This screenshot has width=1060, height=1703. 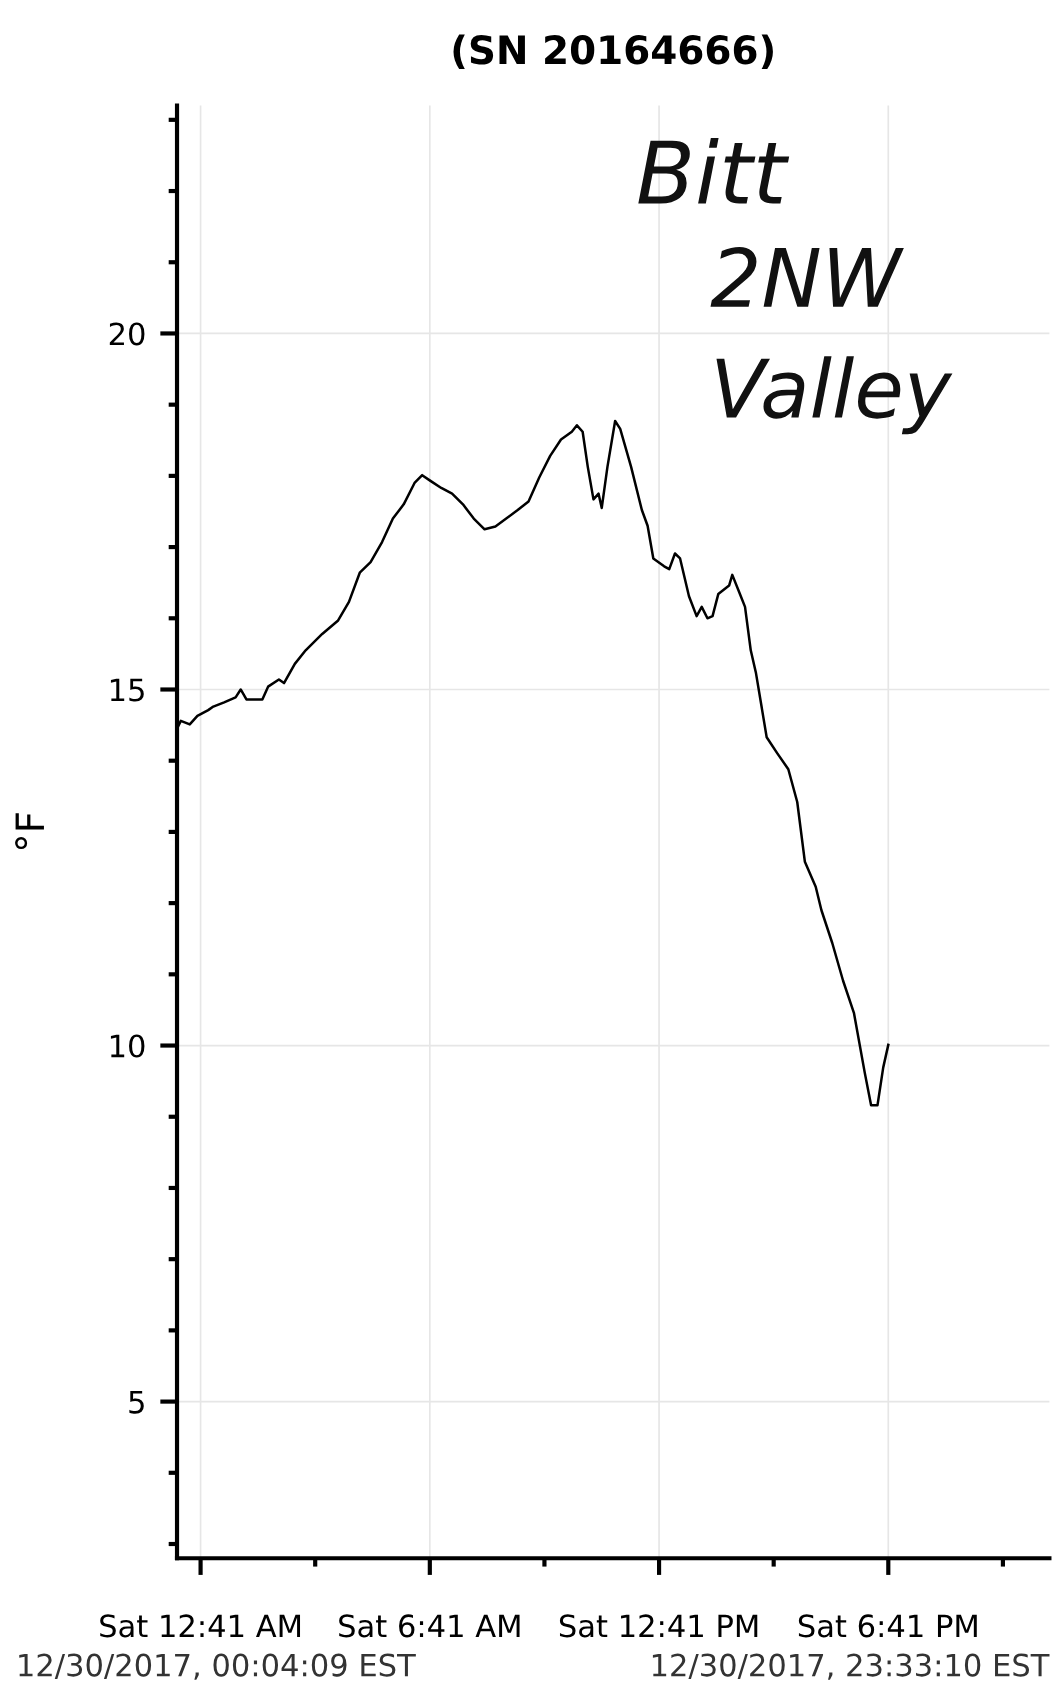 I want to click on annotation: Bitt, so click(x=714, y=171).